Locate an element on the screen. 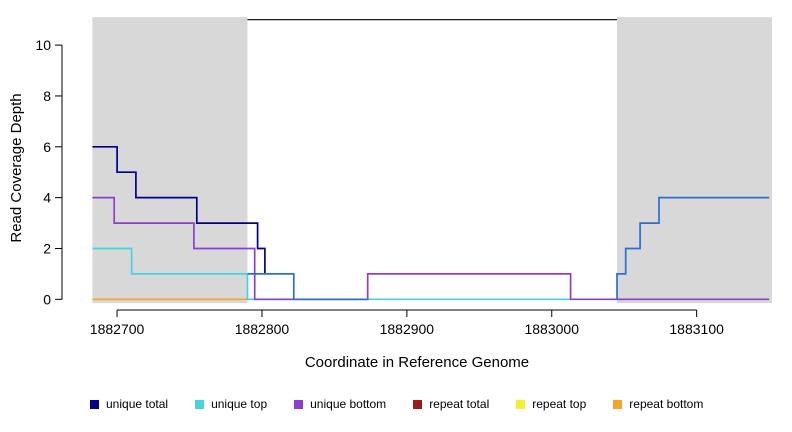 The height and width of the screenshot is (432, 792). x-tick-label: 1882800 is located at coordinates (262, 329).